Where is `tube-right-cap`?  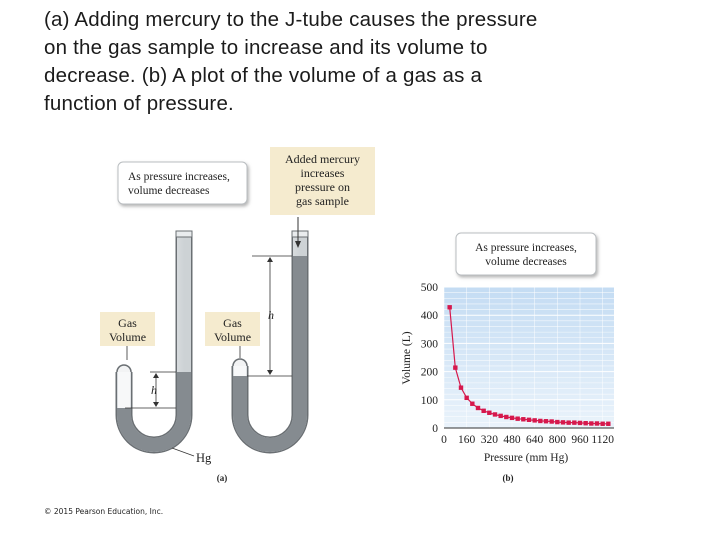
tube-right-cap is located at coordinates (240, 362).